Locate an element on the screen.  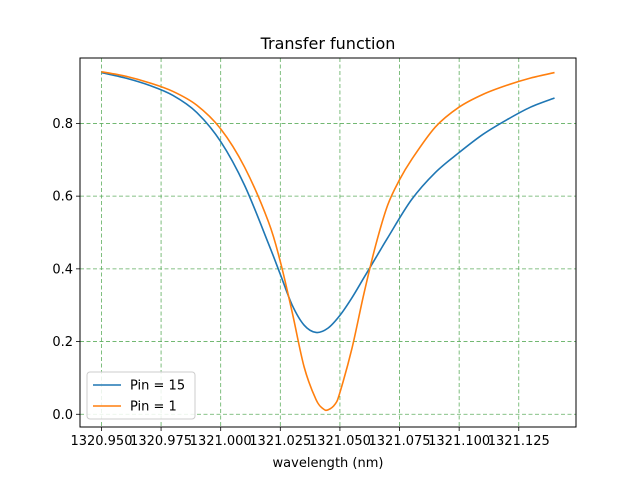
x-tick-label: 1320.975 is located at coordinates (161, 441).